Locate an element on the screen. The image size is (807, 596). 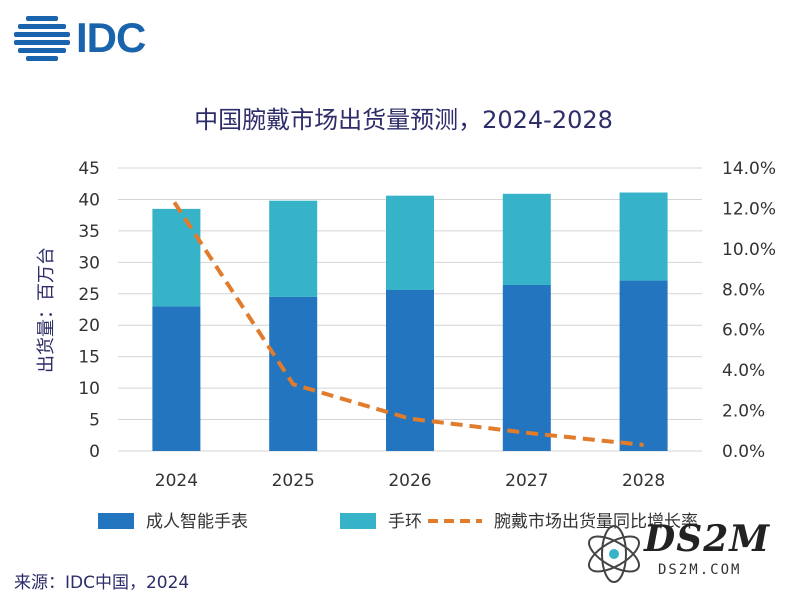
y2-tick-label: 12.0% is located at coordinates (749, 209).